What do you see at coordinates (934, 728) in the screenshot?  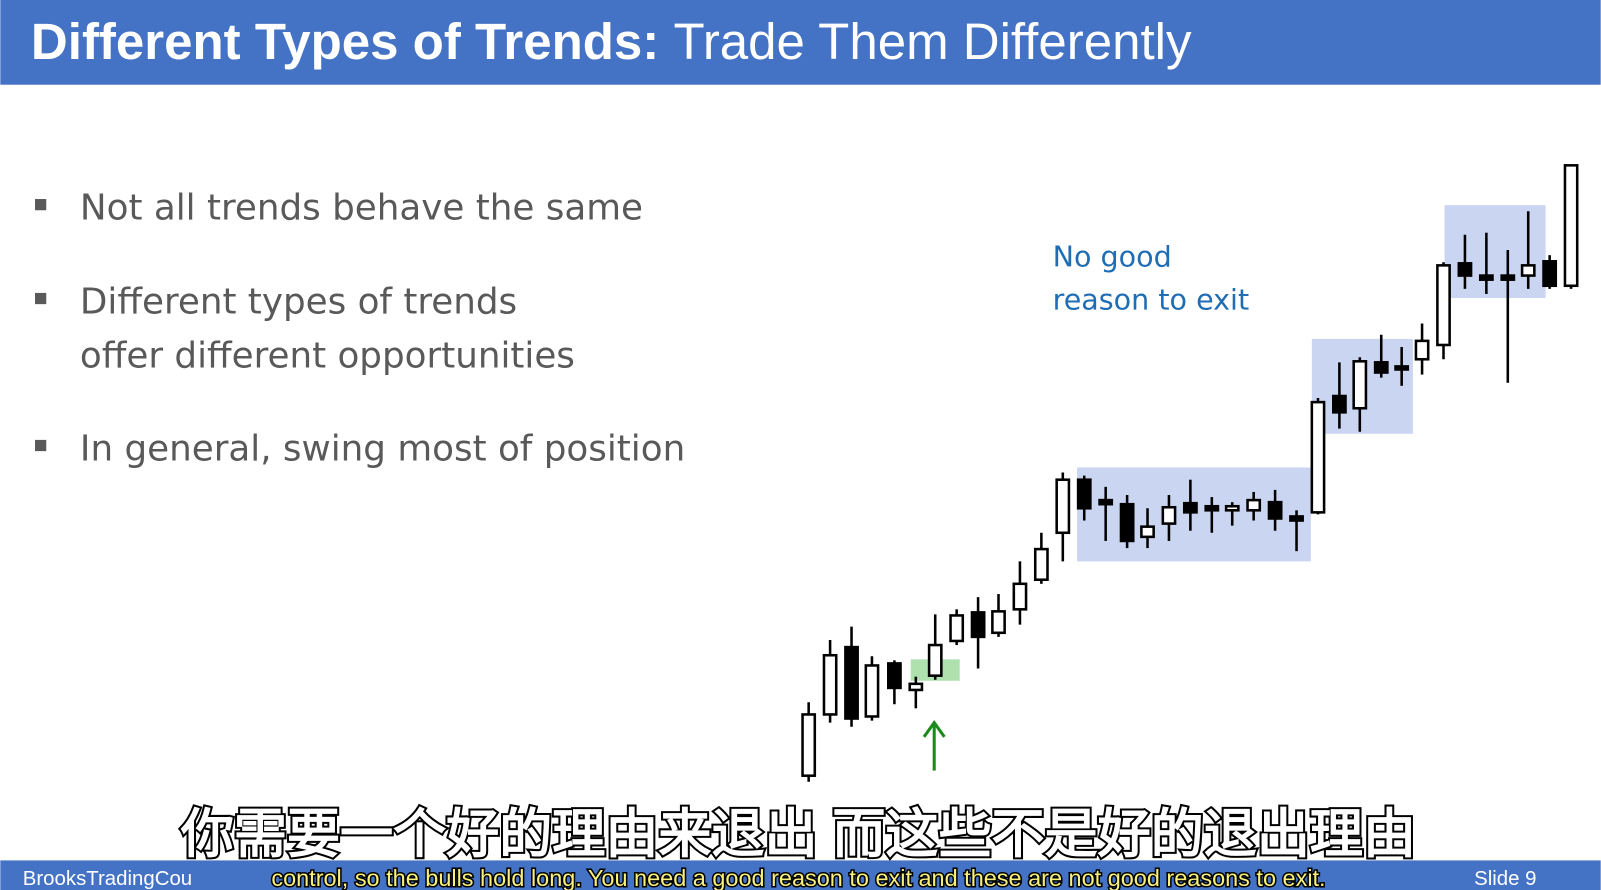 I see `arrow-head` at bounding box center [934, 728].